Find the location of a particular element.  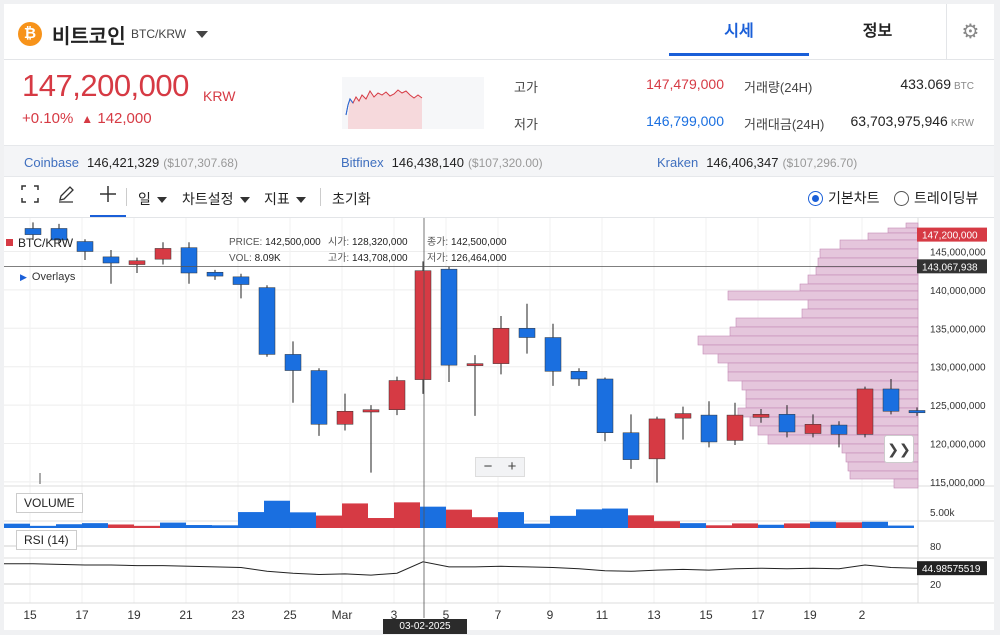

rsi-value-tag: 44.98575519 is located at coordinates (951, 569).